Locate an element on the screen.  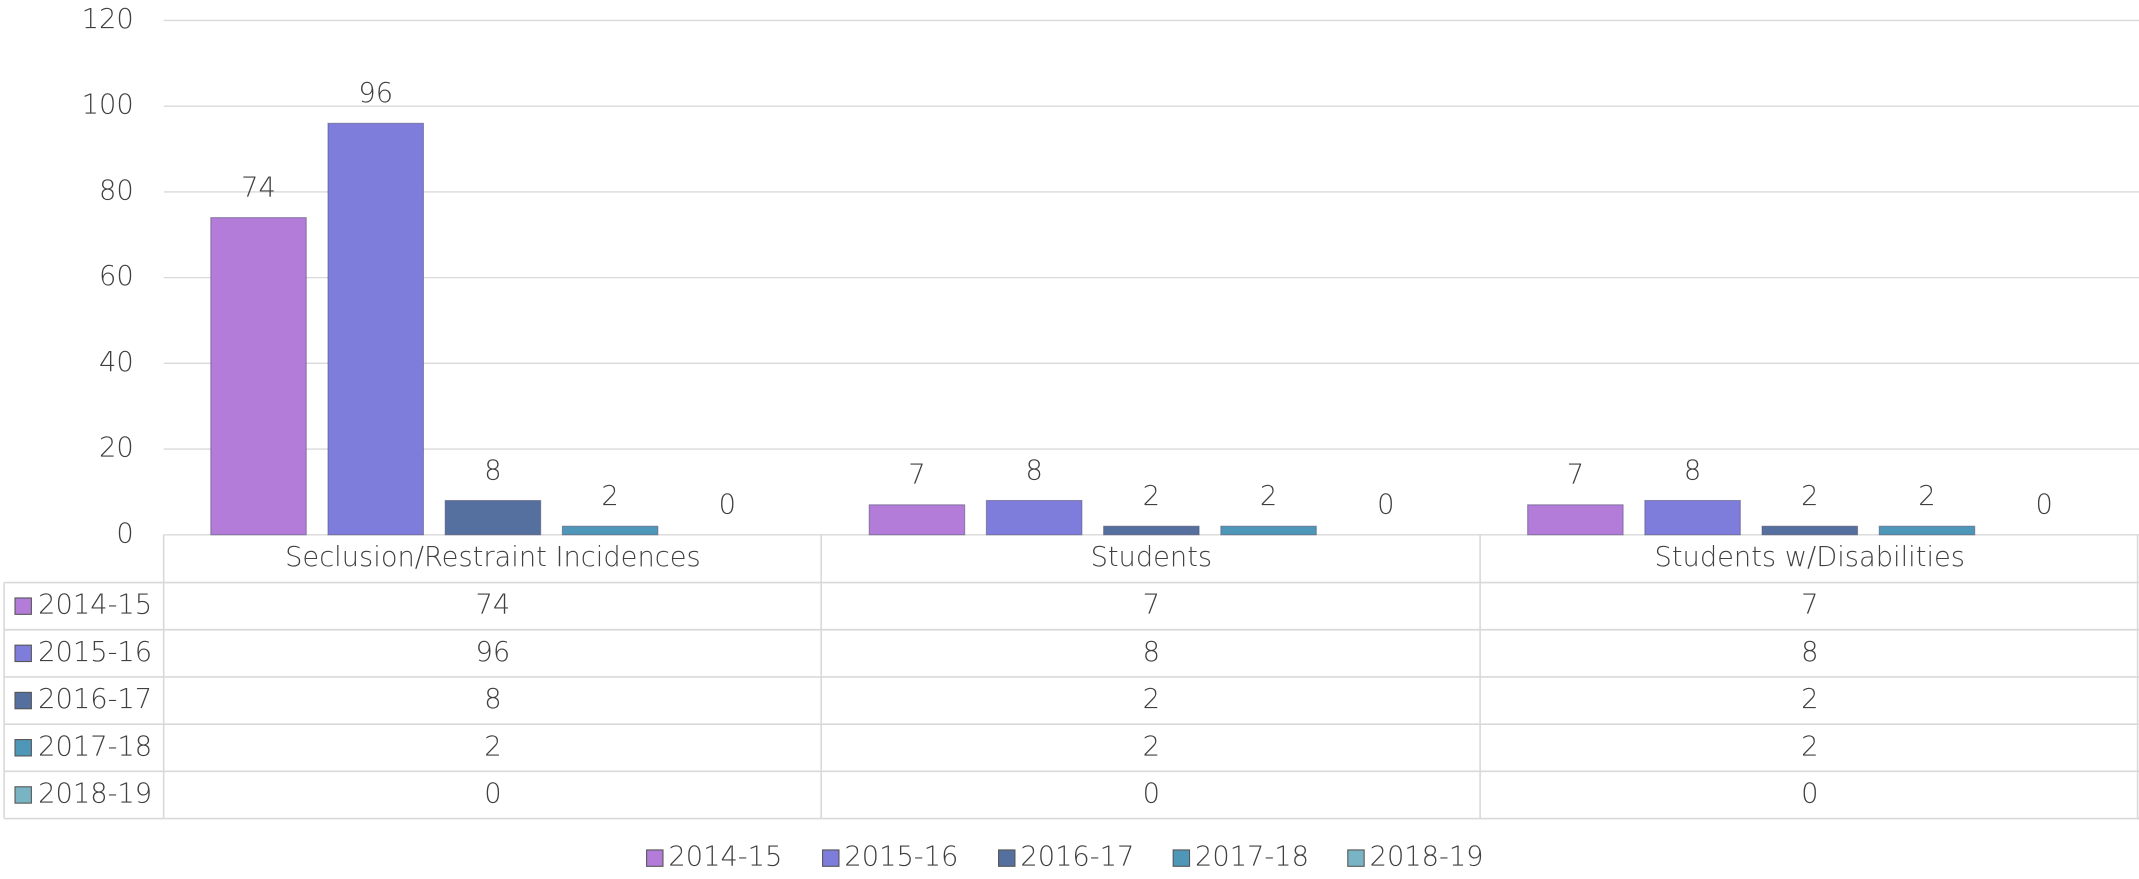
table-row-label: 2018-19 is located at coordinates (95, 793).